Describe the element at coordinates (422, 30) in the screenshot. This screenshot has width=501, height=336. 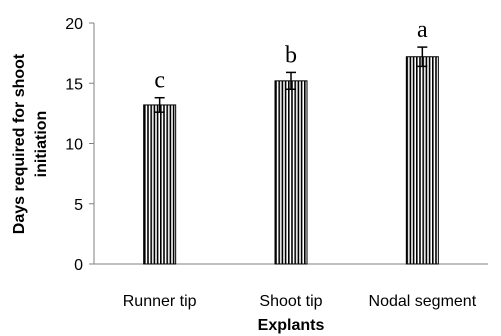
I see `significance-letter: a` at that location.